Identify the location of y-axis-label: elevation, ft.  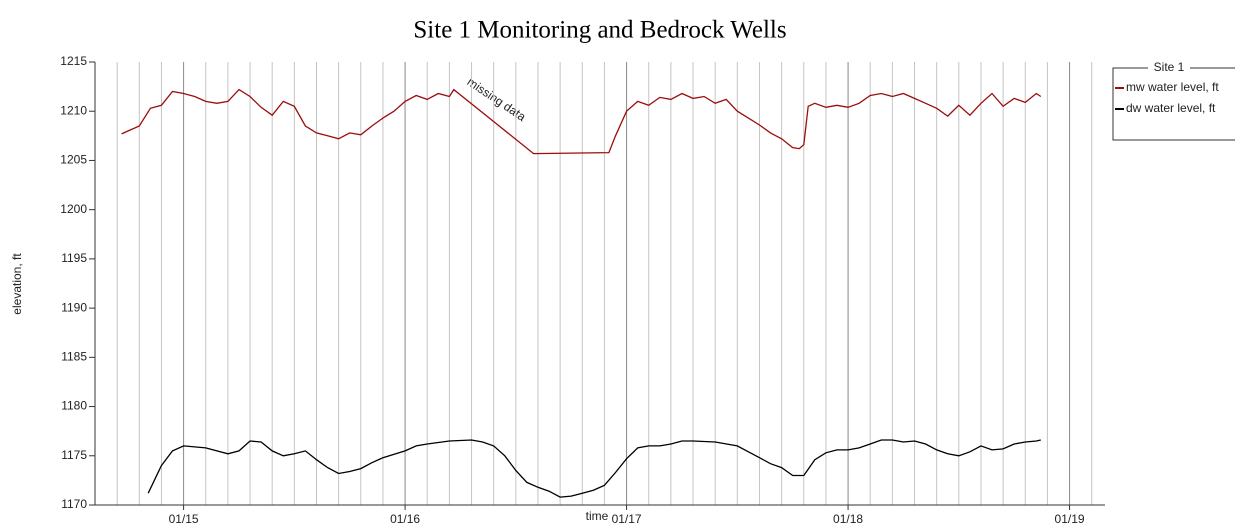
(17, 284).